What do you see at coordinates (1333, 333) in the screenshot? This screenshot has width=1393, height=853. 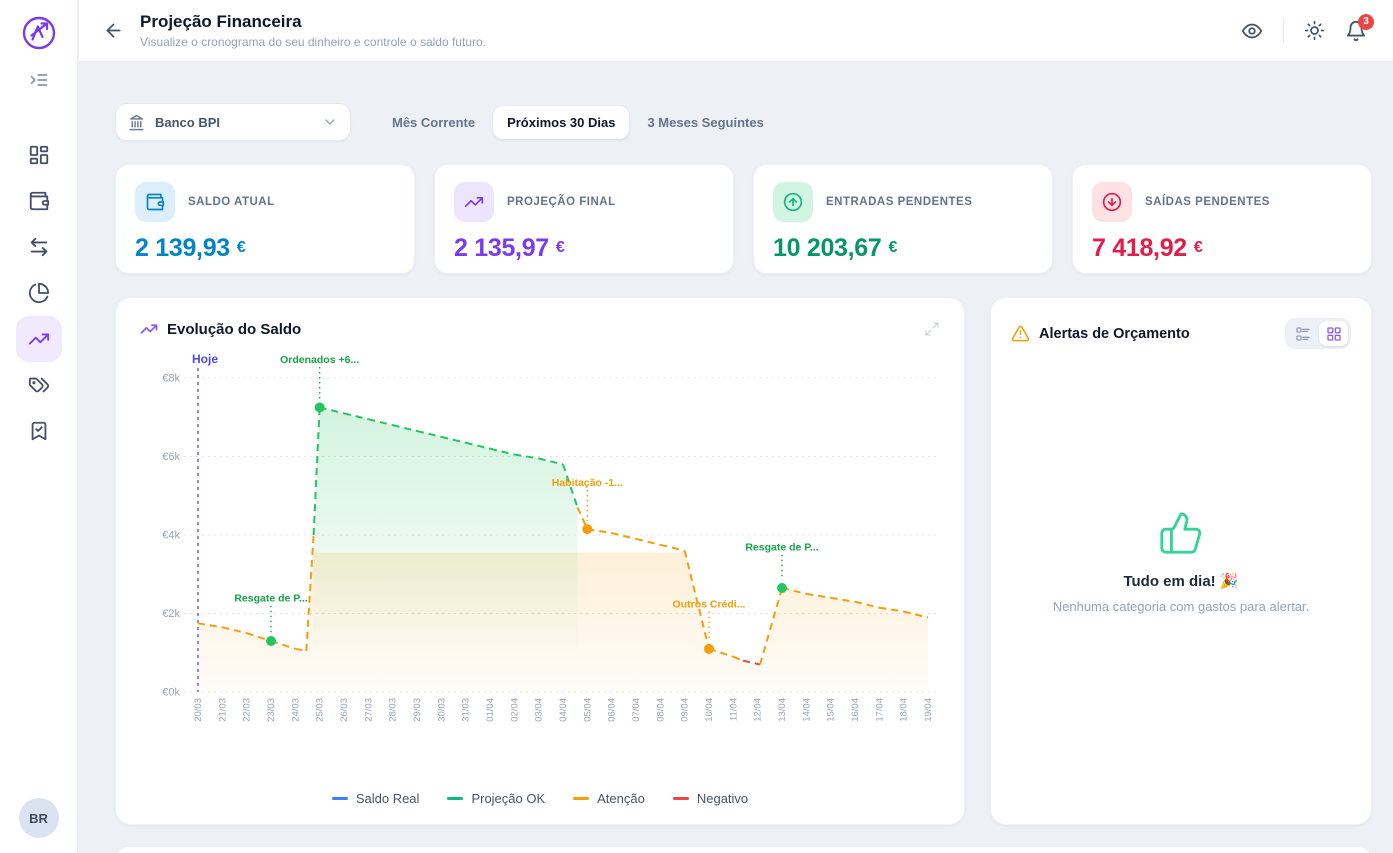 I see `grid-view-icon` at bounding box center [1333, 333].